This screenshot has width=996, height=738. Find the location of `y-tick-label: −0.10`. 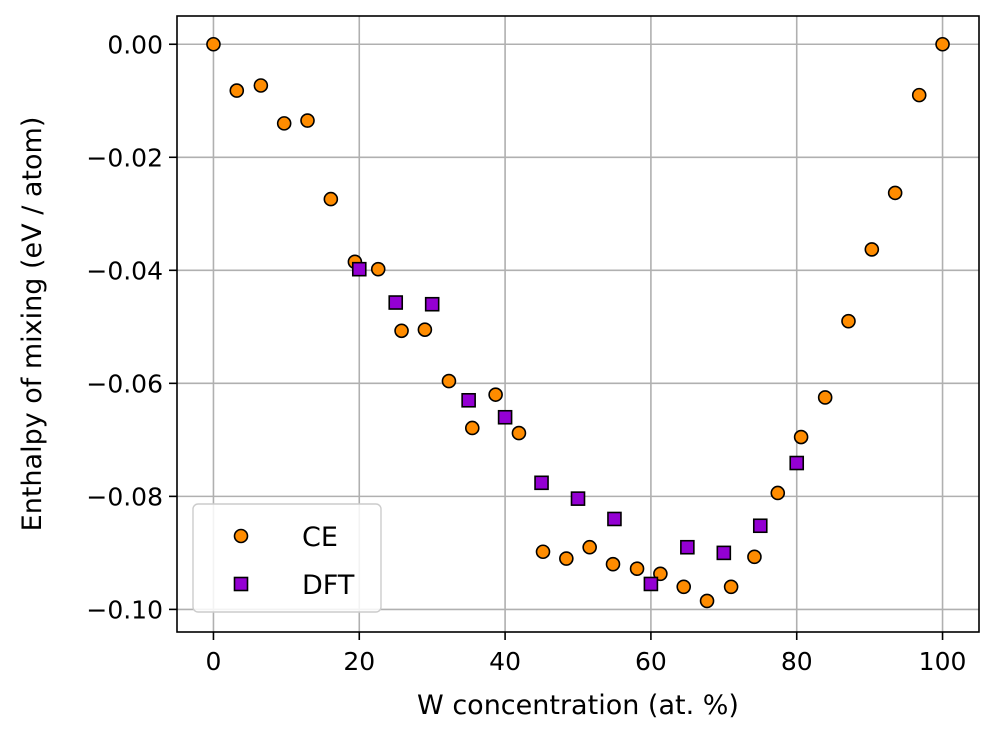

y-tick-label: −0.10 is located at coordinates (124, 609).